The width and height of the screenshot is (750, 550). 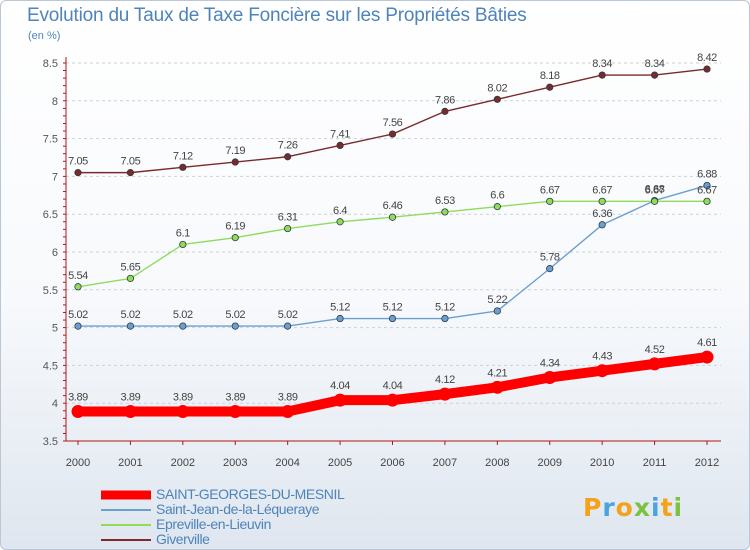 What do you see at coordinates (642, 507) in the screenshot?
I see `logo-letter: x` at bounding box center [642, 507].